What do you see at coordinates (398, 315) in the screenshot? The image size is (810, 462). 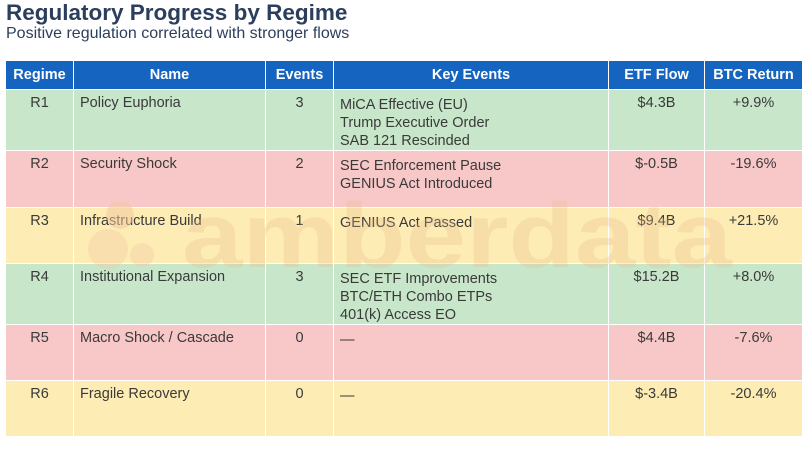 I see `key-event-item: 401(k) Access EO` at bounding box center [398, 315].